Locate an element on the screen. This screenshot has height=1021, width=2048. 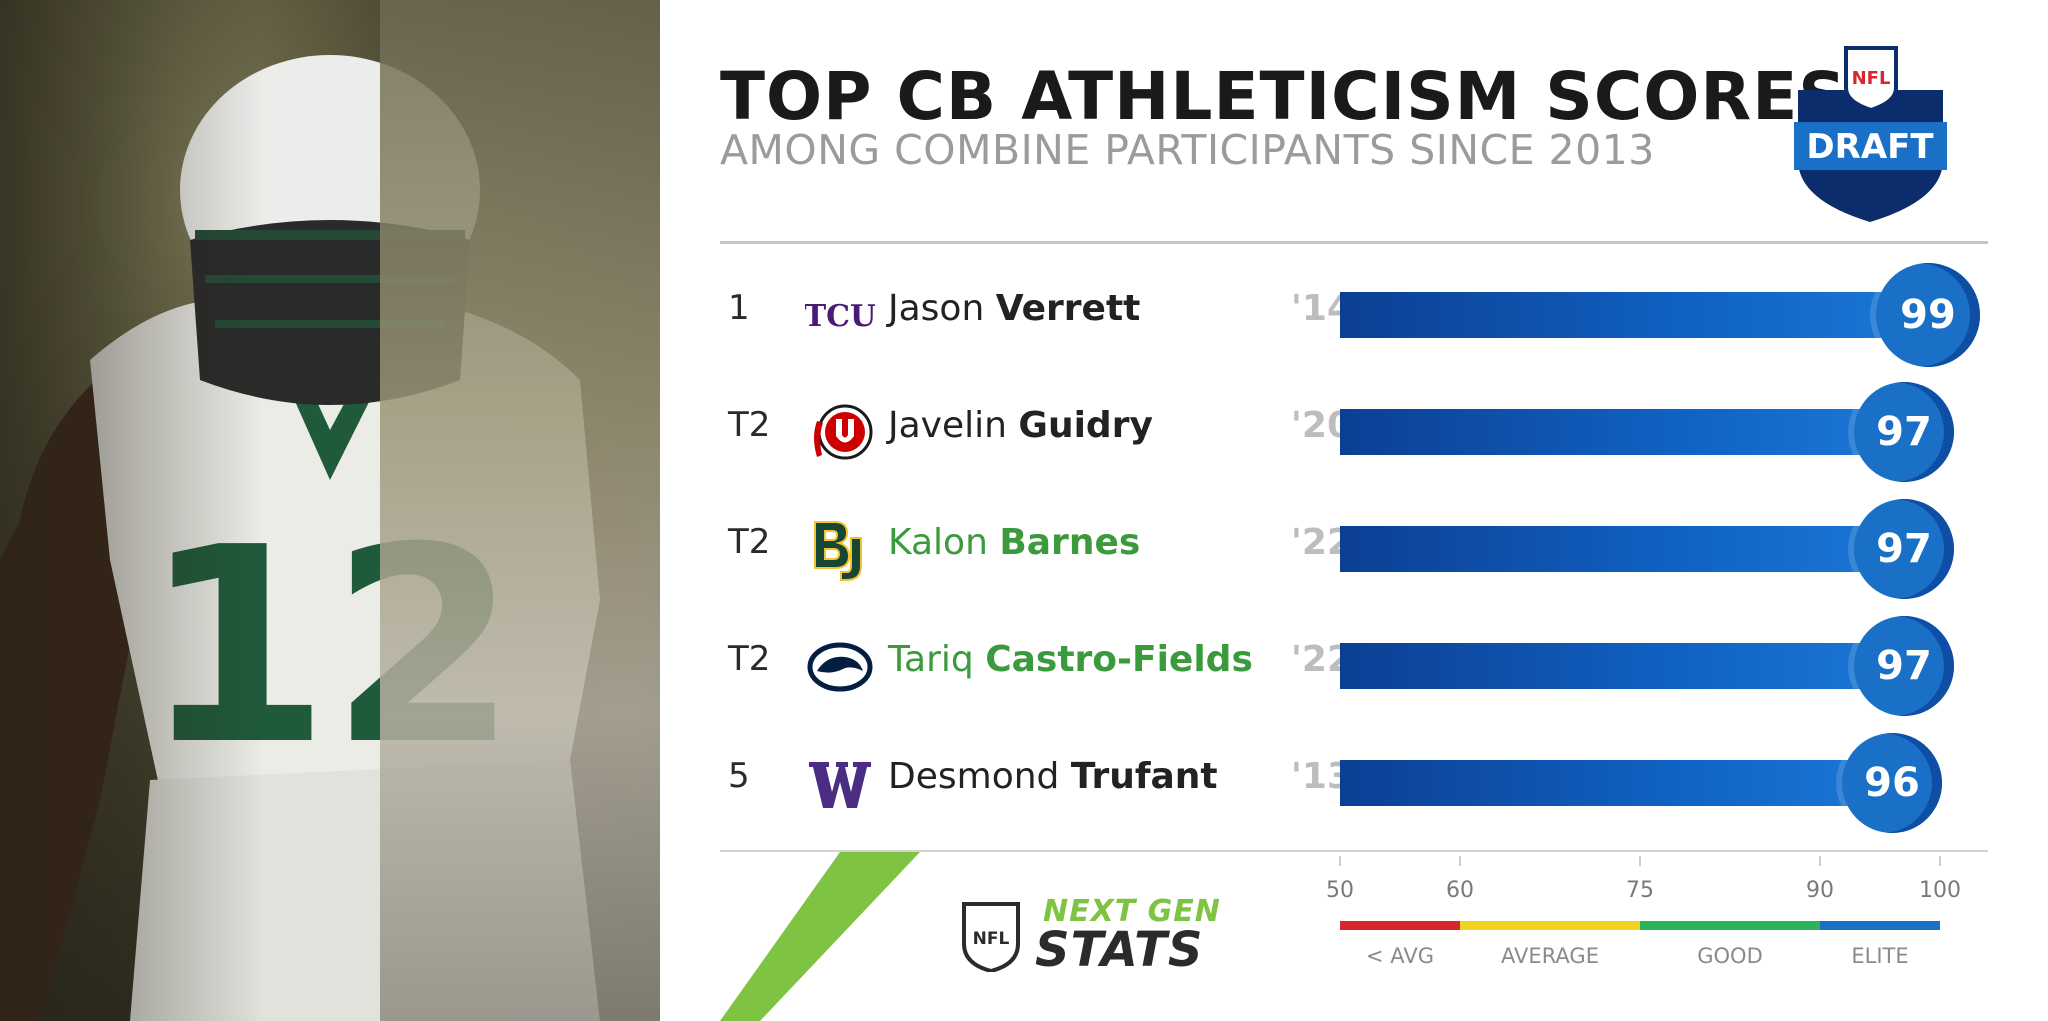
ranking-row: 5 Desmond Trufant '13 96 is located at coordinates (1354, 783).